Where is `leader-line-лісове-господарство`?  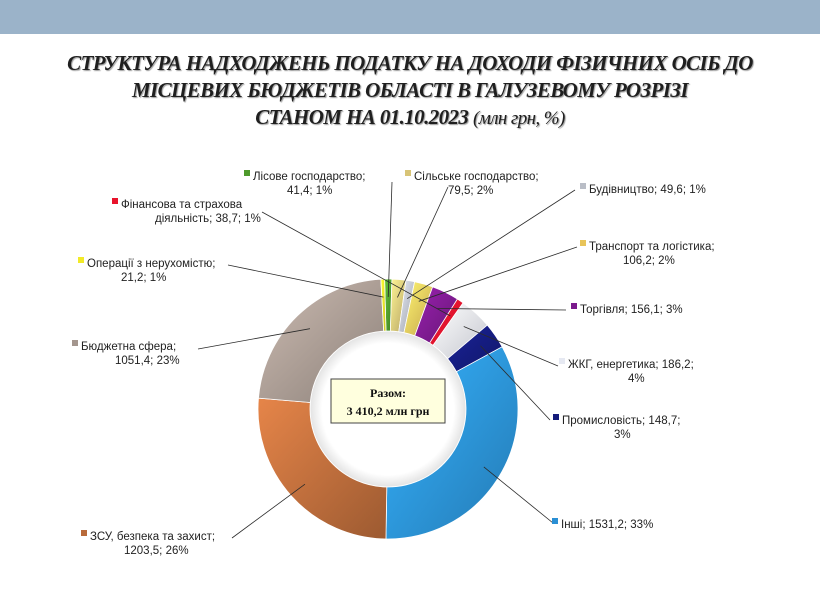 leader-line-лісове-господарство is located at coordinates (390, 239).